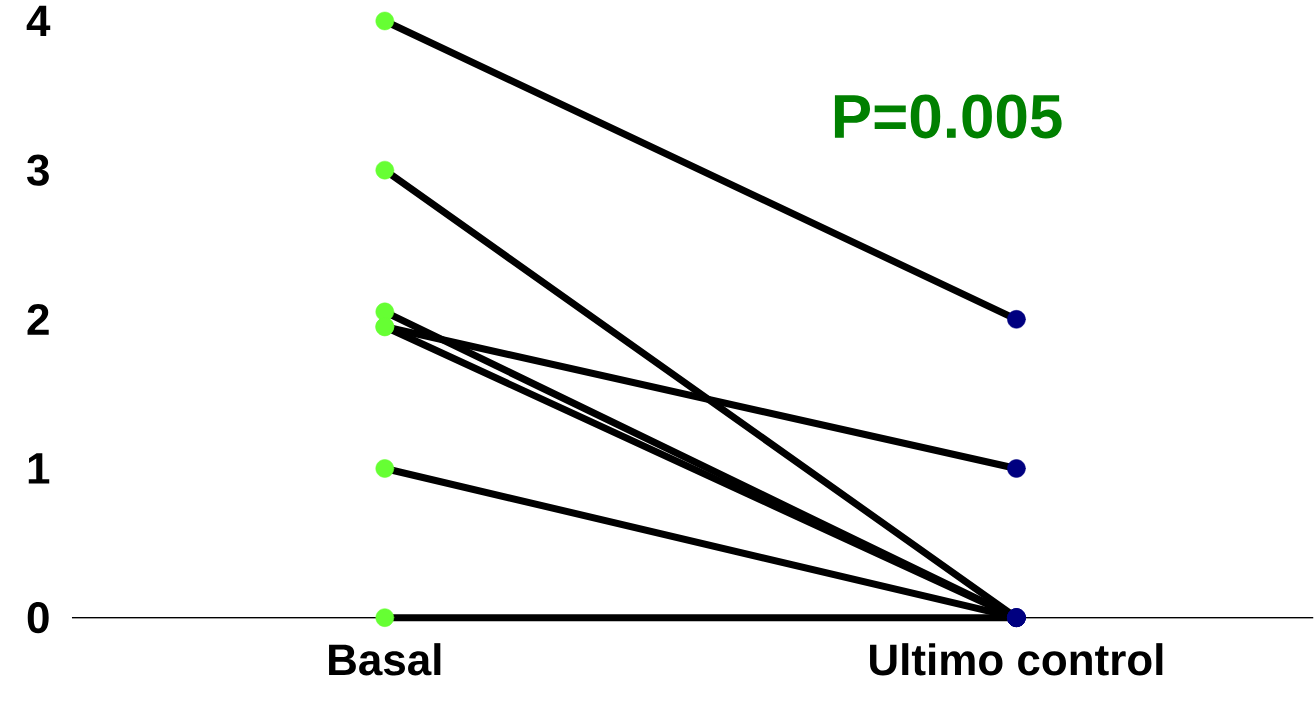  I want to click on y-tick-label: 0, so click(38, 618).